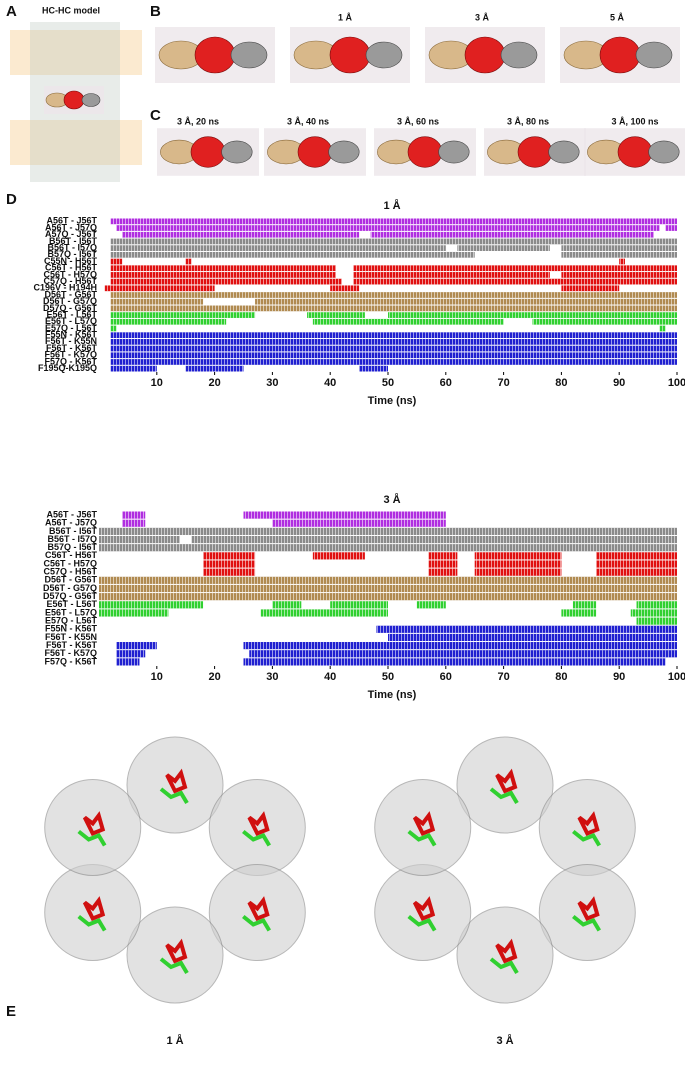 The height and width of the screenshot is (1081, 685). I want to click on panel-label: 3 Å, 40 ns, so click(308, 121).